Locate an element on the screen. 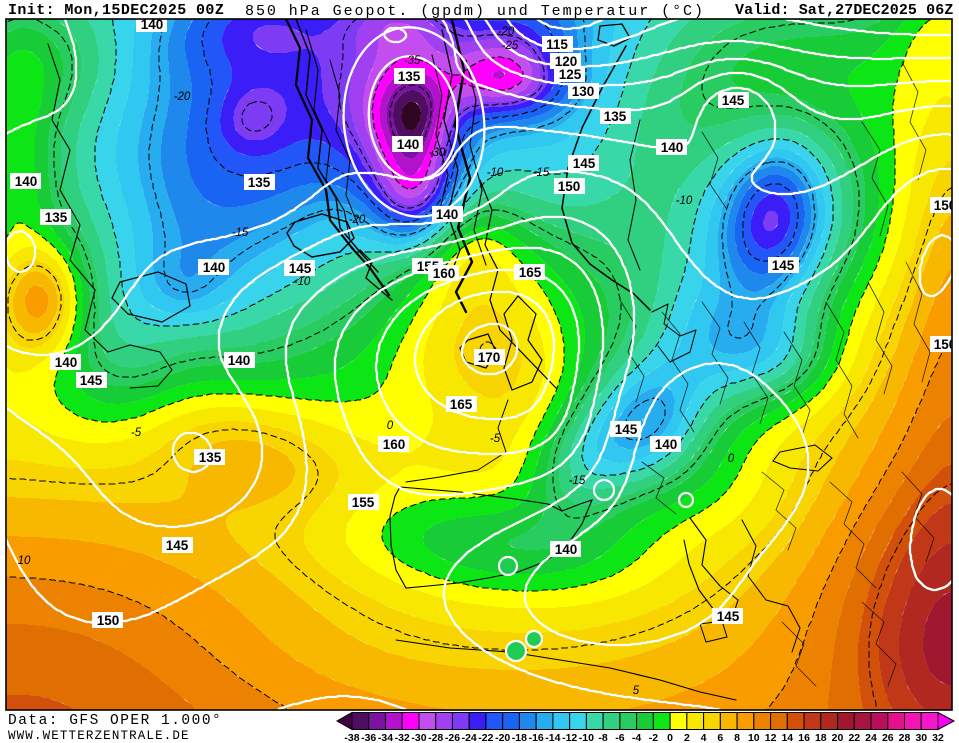 This screenshot has height=743, width=959. svg-text: Init: Mon,15DEC2025 00Z is located at coordinates (116, 10).